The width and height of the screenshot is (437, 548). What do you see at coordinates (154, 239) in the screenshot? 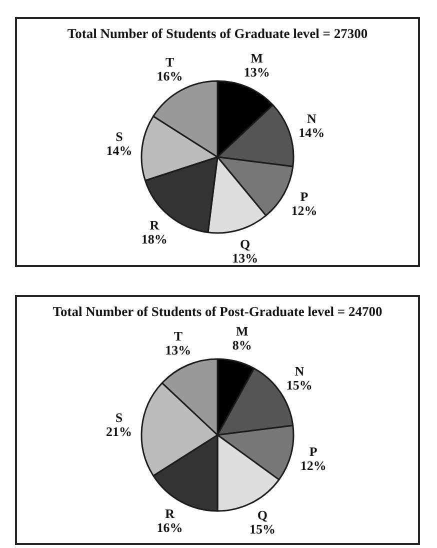
I see `data-label: 18%` at bounding box center [154, 239].